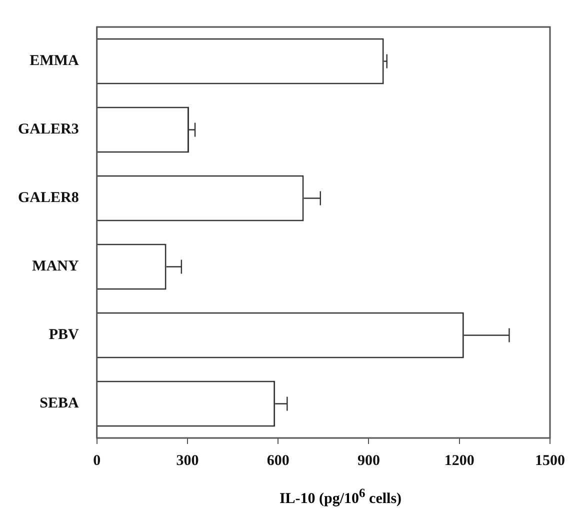 The height and width of the screenshot is (523, 581). What do you see at coordinates (368, 460) in the screenshot?
I see `x-tick-label: 900` at bounding box center [368, 460].